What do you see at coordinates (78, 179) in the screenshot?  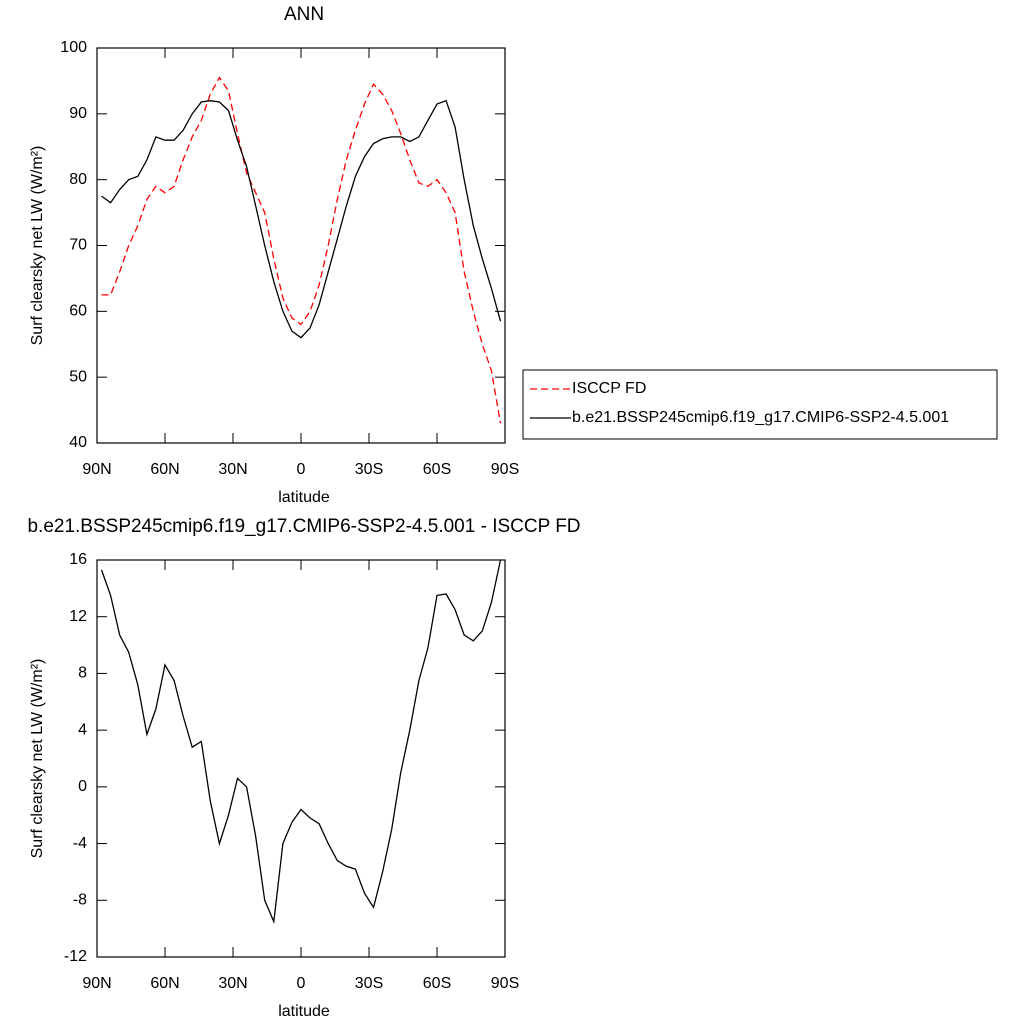 I see `y-tick-label: 80` at bounding box center [78, 179].